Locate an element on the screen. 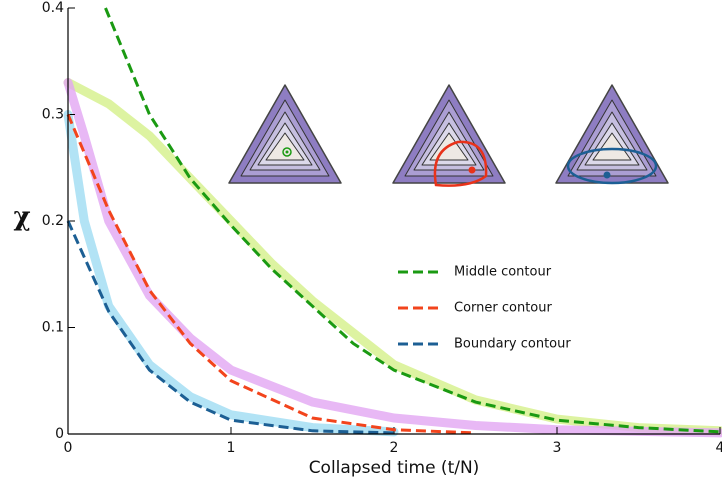 The height and width of the screenshot is (490, 722). y-tick-label: 0.1 is located at coordinates (53, 328).